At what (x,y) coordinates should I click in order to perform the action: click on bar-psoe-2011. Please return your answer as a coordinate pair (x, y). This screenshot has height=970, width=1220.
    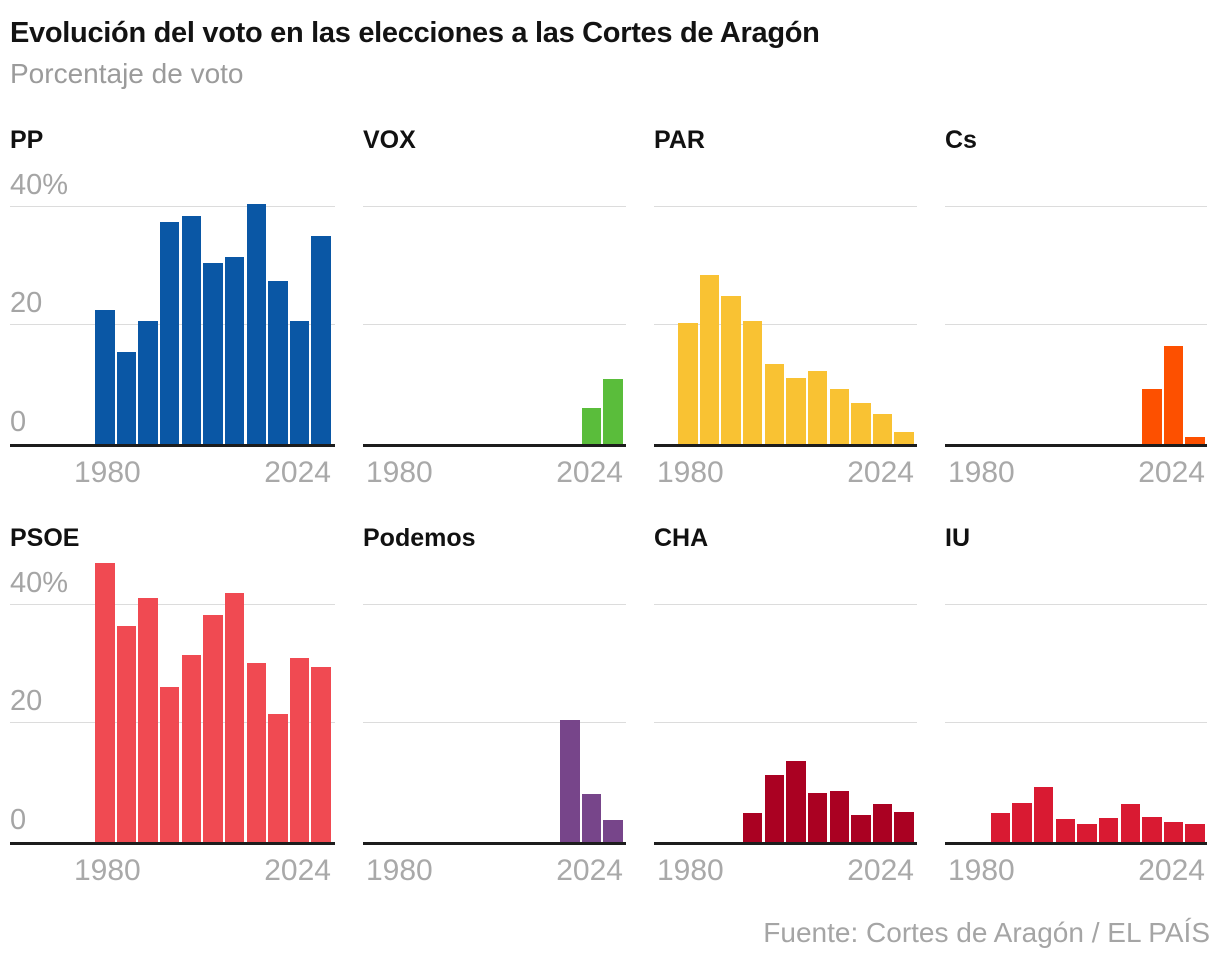
    Looking at the image, I should click on (256, 752).